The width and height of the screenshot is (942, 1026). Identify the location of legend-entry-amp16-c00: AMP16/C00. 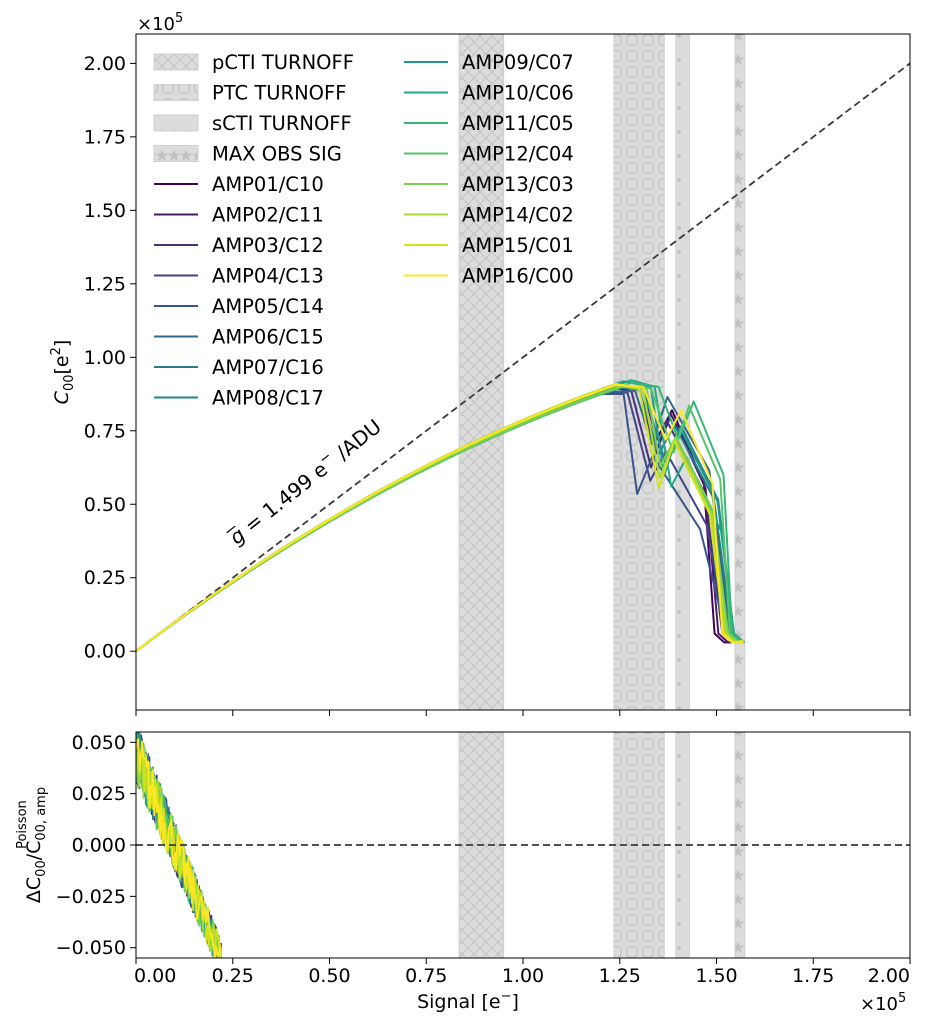
(489, 276).